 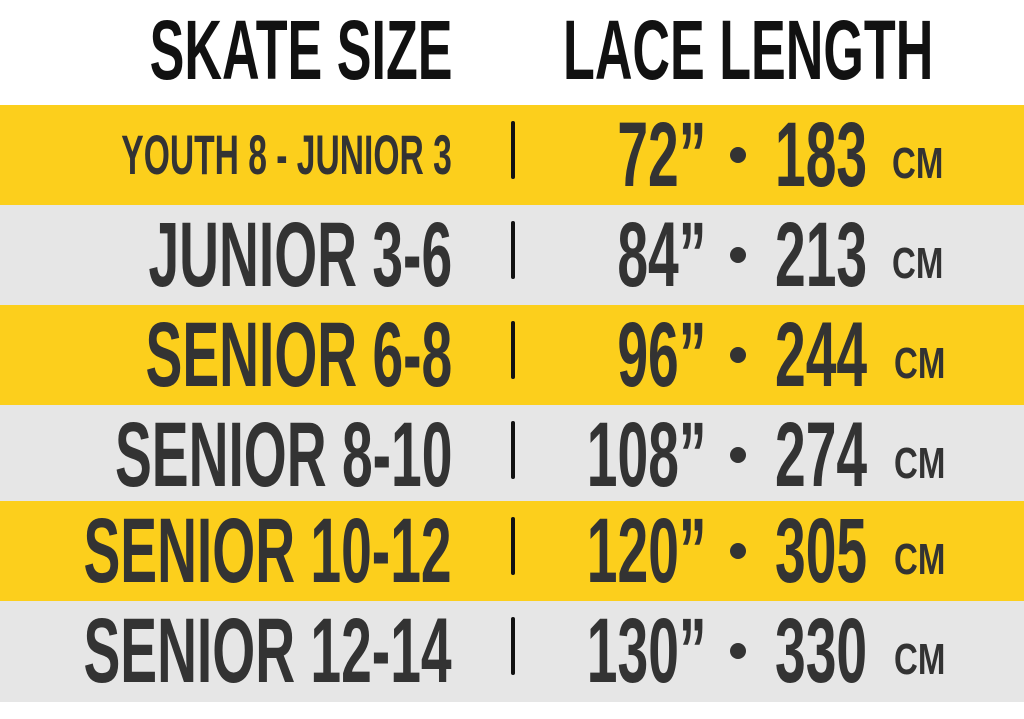 I want to click on lace-length-cm: 213, so click(x=821, y=255).